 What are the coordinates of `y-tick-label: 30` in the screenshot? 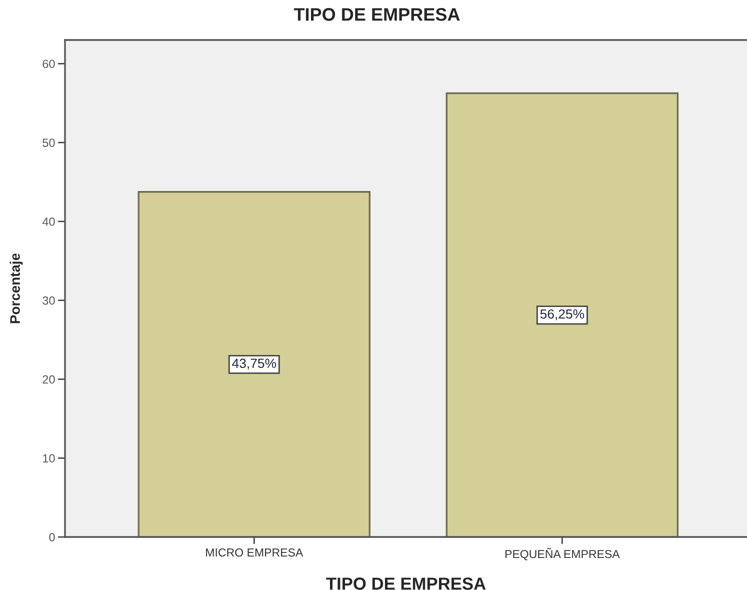 It's located at (48, 300).